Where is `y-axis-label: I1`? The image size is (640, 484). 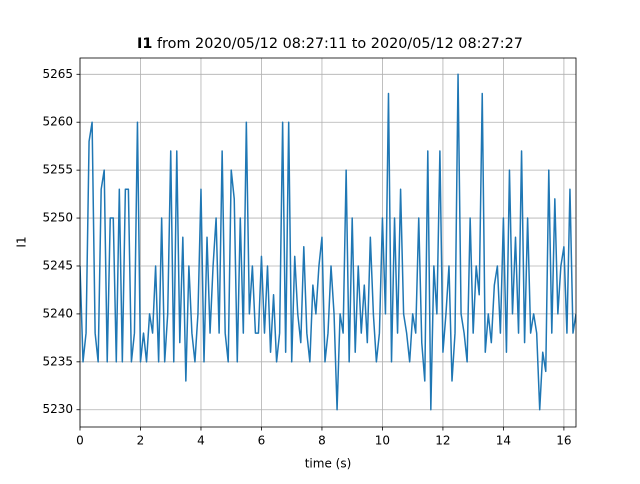
y-axis-label: I1 is located at coordinates (22, 241).